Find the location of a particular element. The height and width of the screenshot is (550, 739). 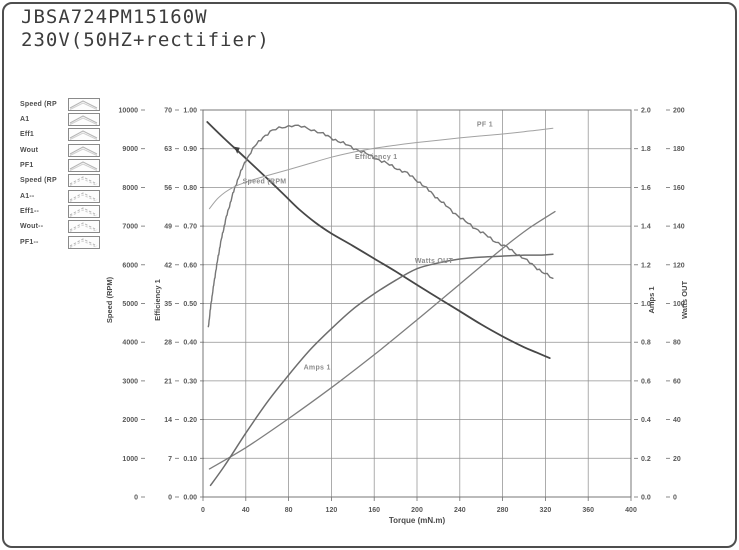

watts-tick-label: 100 is located at coordinates (679, 304).